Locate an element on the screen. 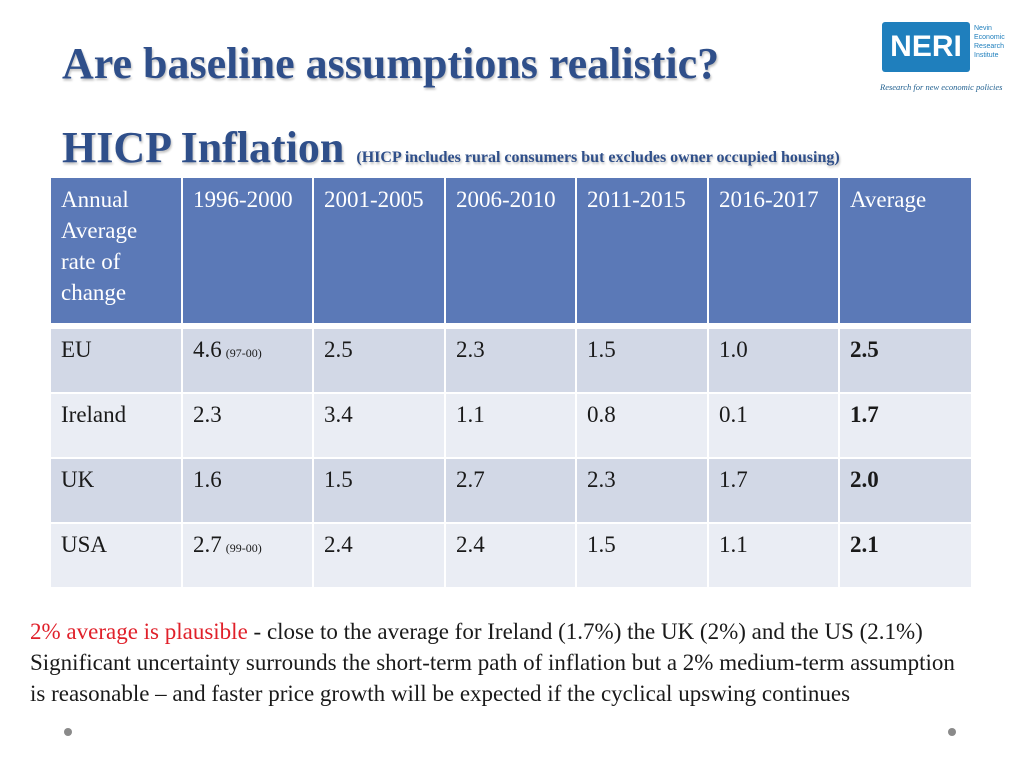 Image resolution: width=1024 pixels, height=768 pixels. table-row: Ireland 2.3 3.4 1.1 0.8 0.1 1.7 is located at coordinates (512, 426).